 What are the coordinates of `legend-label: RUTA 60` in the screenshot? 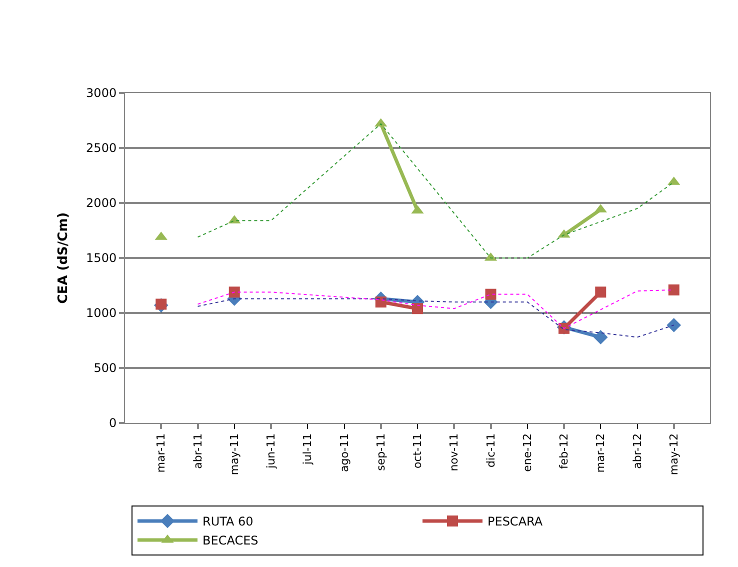 It's located at (228, 521).